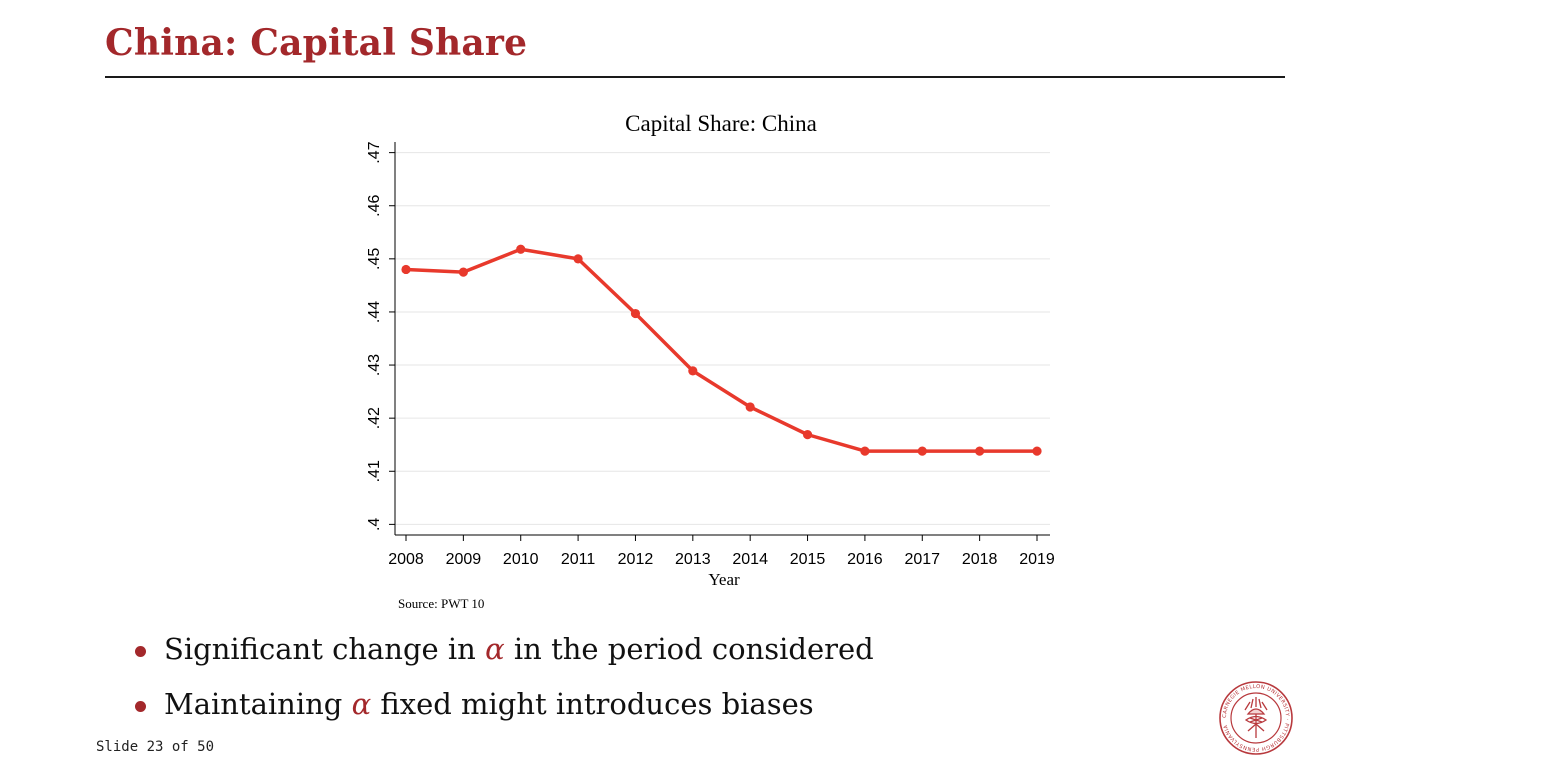 The image size is (1562, 780). Describe the element at coordinates (464, 559) in the screenshot. I see `x-tick-label: 2009` at that location.